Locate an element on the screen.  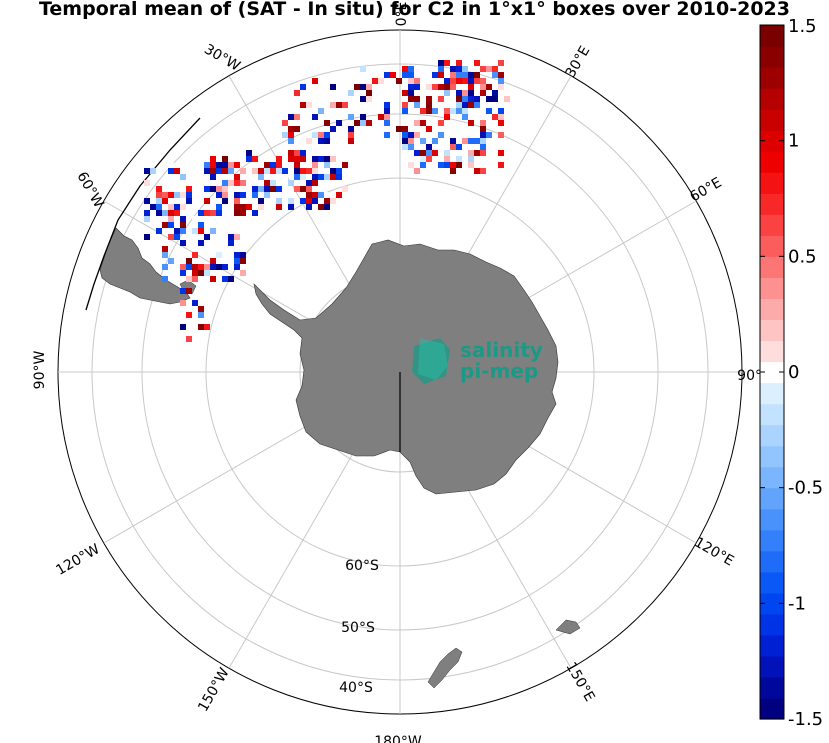
colorbar-label: 1.5 is located at coordinates (802, 26).